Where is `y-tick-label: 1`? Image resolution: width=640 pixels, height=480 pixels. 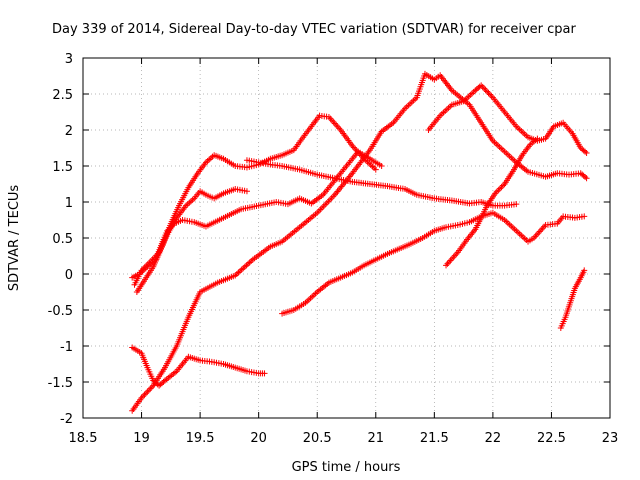 y-tick-label: 1 is located at coordinates (69, 203).